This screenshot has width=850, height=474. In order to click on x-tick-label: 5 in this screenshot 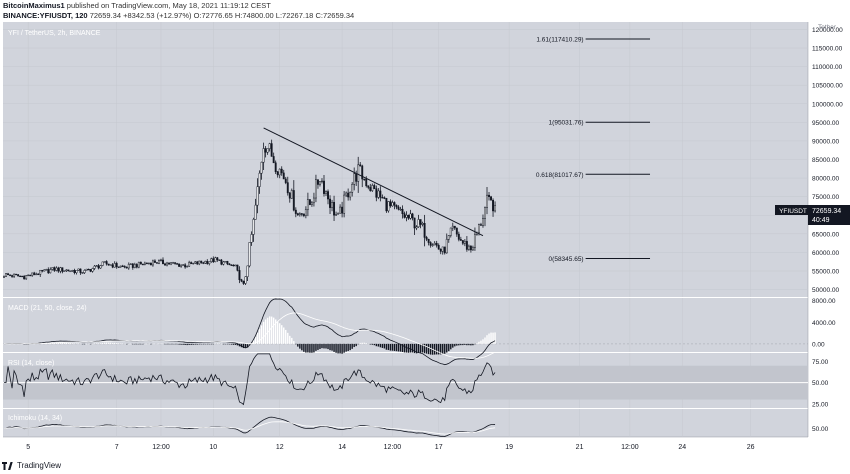, I will do `click(28, 447)`.